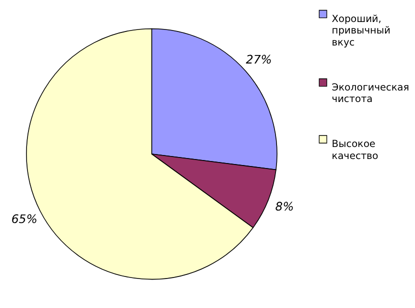  I want to click on legend-label: Хороший, привычный вкус, so click(361, 31).